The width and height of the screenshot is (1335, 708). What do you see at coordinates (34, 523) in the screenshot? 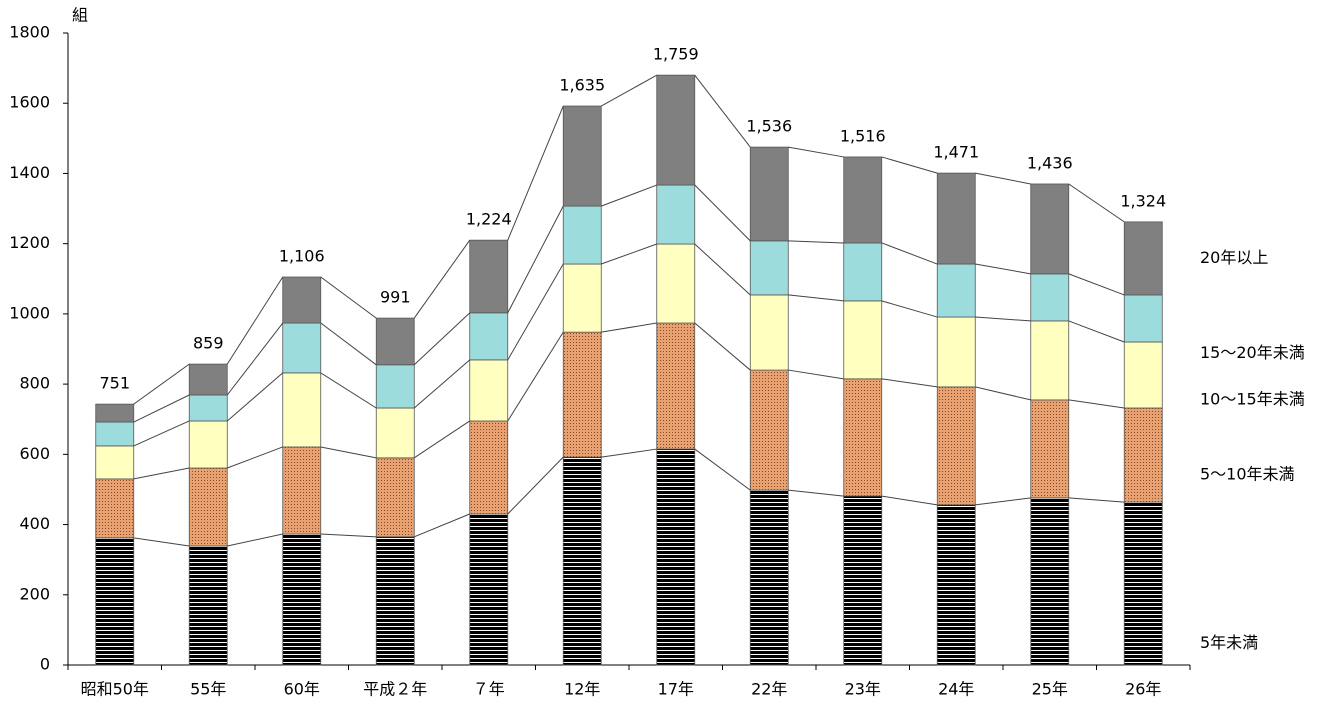
I see `y-tick-label: 400` at bounding box center [34, 523].